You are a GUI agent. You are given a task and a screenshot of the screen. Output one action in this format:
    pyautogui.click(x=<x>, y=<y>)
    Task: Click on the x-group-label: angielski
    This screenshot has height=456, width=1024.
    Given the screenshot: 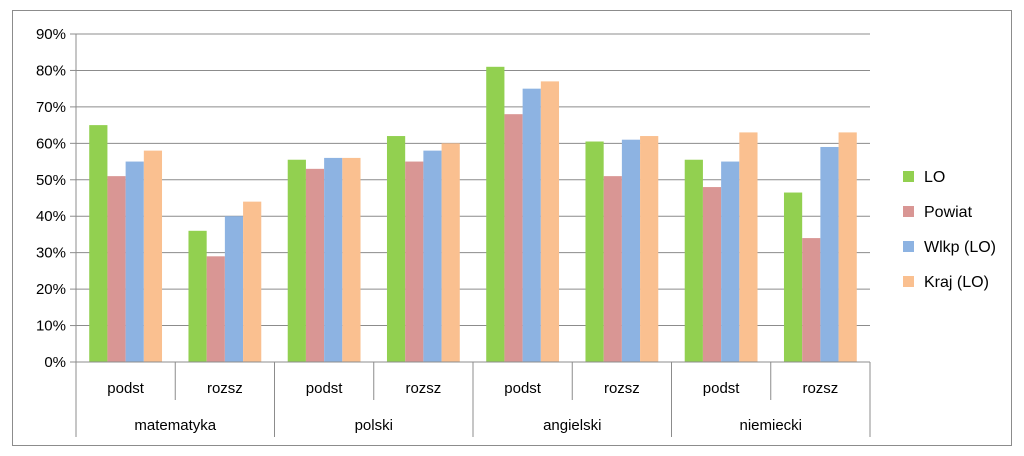 What is the action you would take?
    pyautogui.click(x=572, y=425)
    